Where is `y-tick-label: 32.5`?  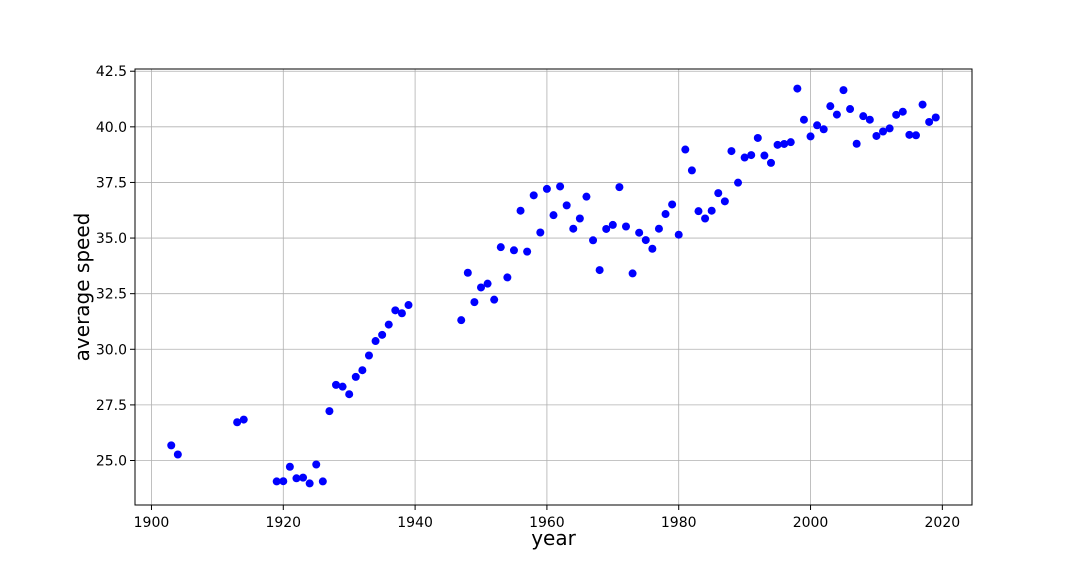
y-tick-label: 32.5 is located at coordinates (111, 295).